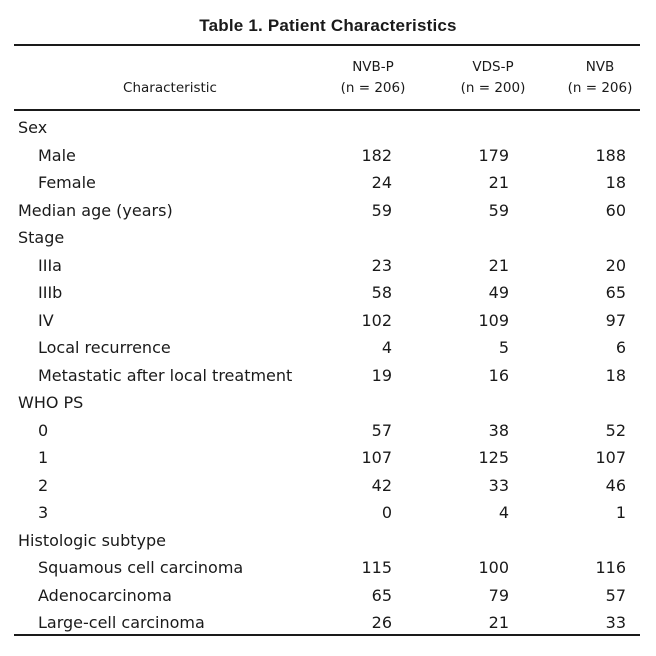  What do you see at coordinates (498, 595) in the screenshot?
I see `cell-value: 79` at bounding box center [498, 595].